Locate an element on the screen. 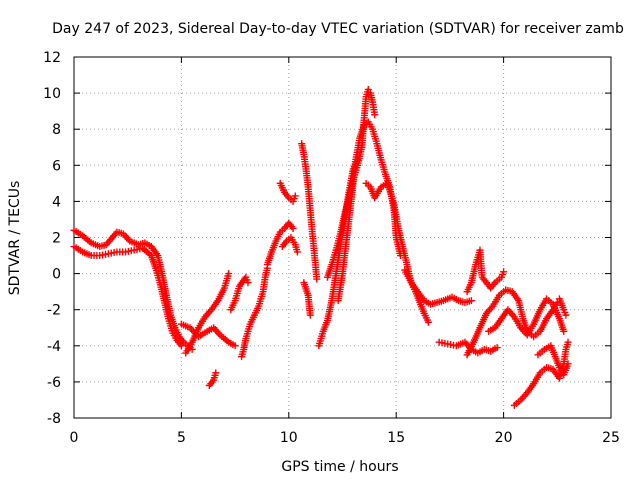 Image resolution: width=640 pixels, height=480 pixels. y-tick-label: -6 is located at coordinates (54, 383).